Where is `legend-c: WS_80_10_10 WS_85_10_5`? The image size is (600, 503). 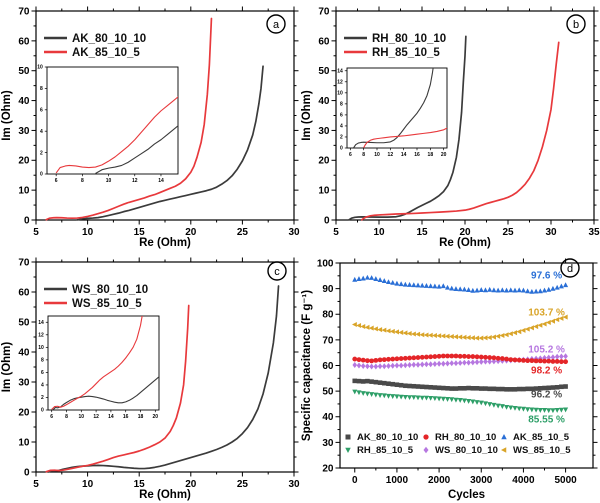 legend-c: WS_80_10_10 WS_85_10_5 is located at coordinates (96, 297).